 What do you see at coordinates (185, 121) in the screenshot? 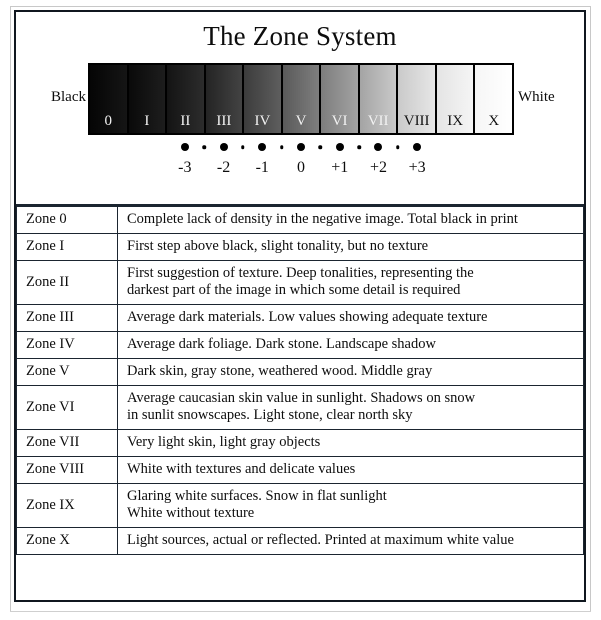
I see `zone-swatch-label: II` at bounding box center [185, 121].